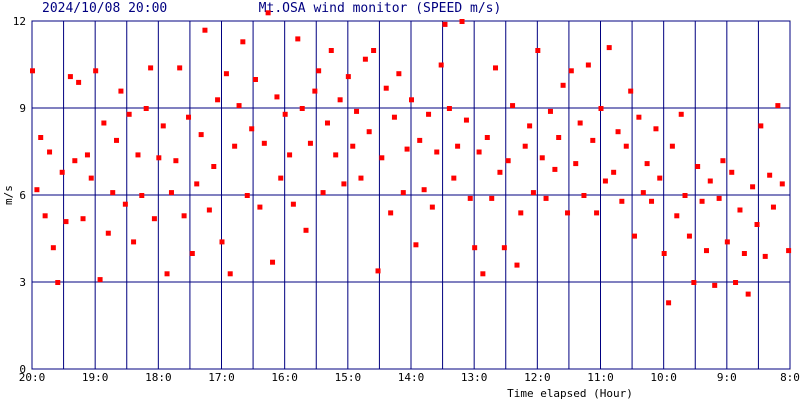 The height and width of the screenshot is (400, 800). What do you see at coordinates (790, 377) in the screenshot?
I see `x-tick-label: 8:0` at bounding box center [790, 377].